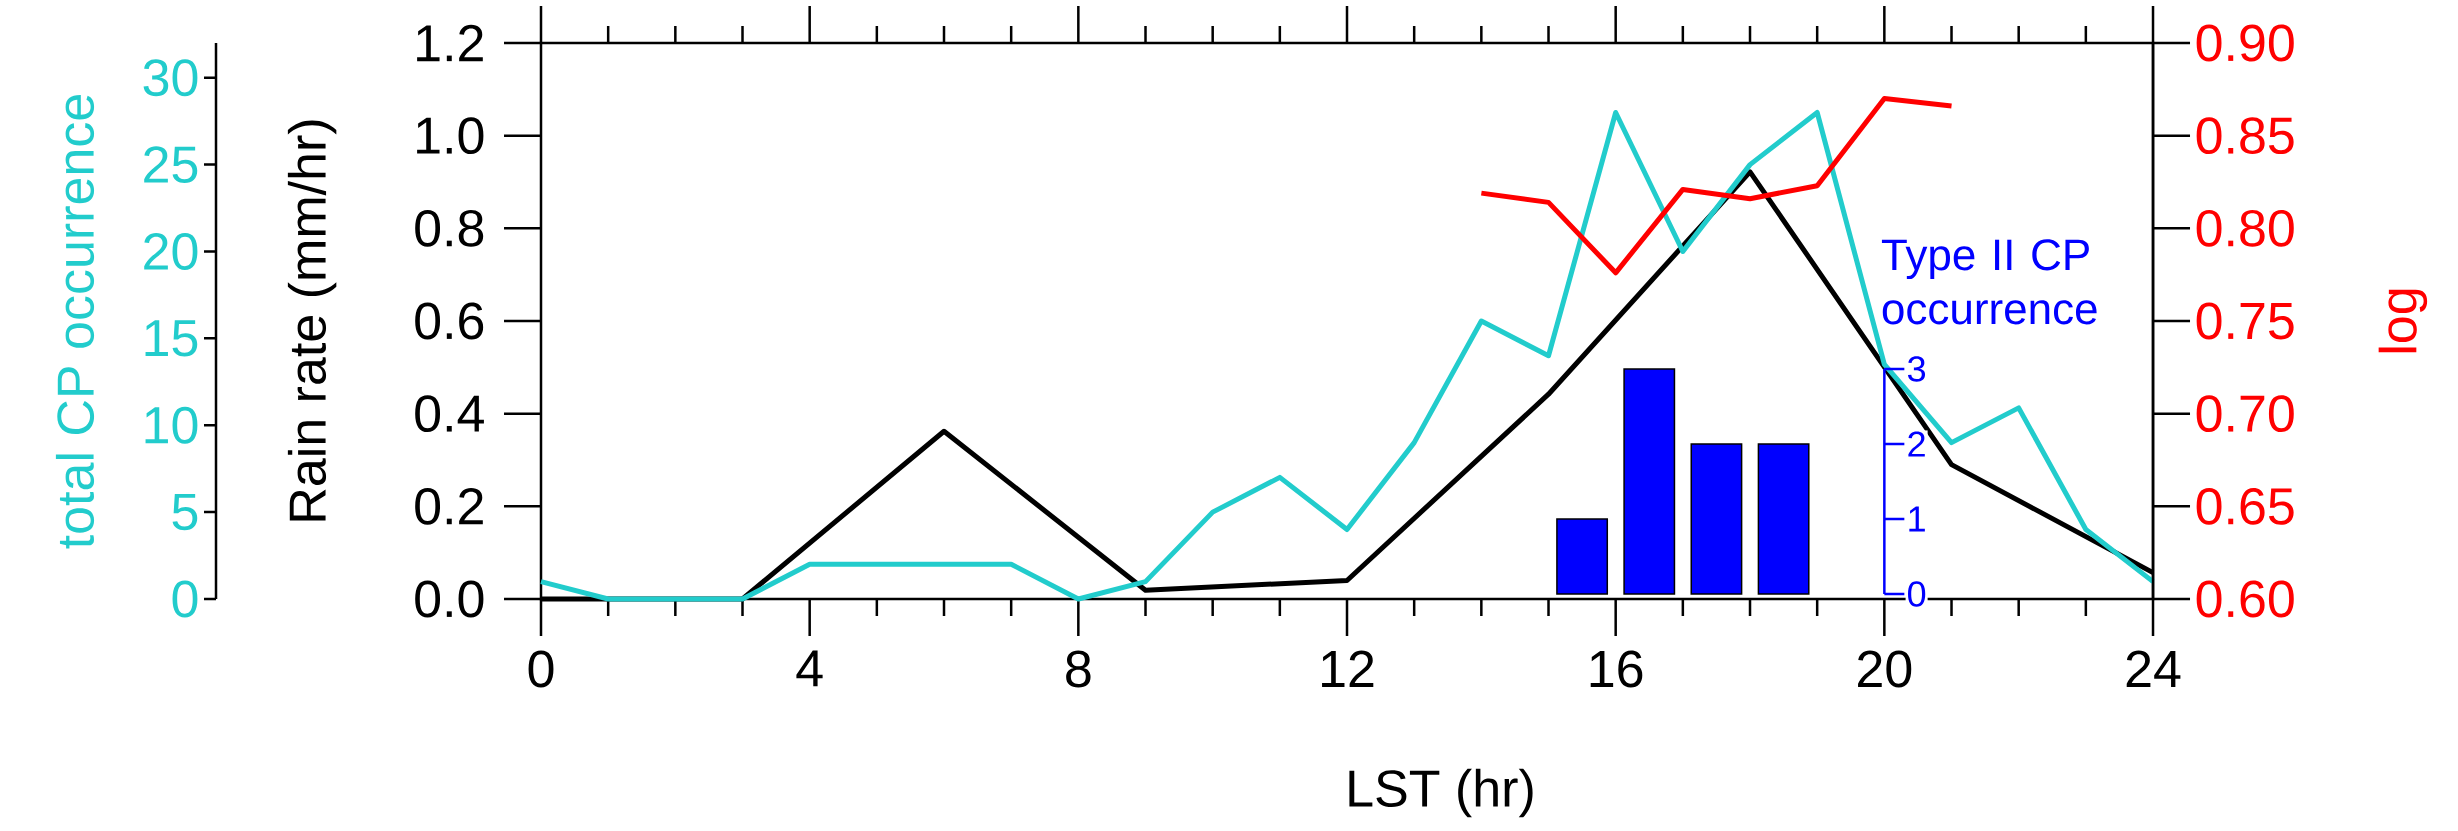  I want to click on y-tick-label: 0.0, so click(449, 599).